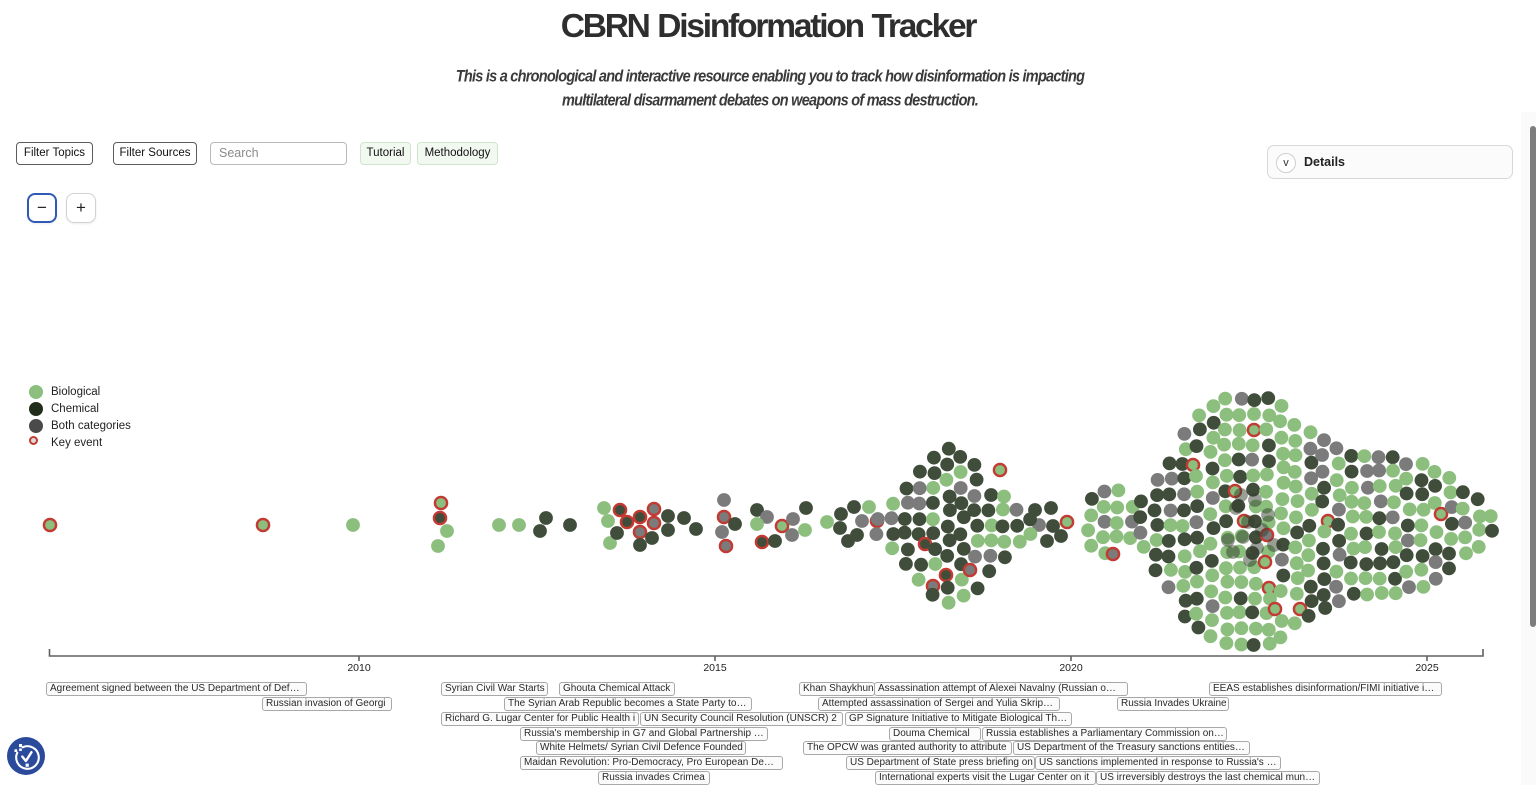 This screenshot has width=1536, height=785. I want to click on svg-text: 2025, so click(1427, 668).